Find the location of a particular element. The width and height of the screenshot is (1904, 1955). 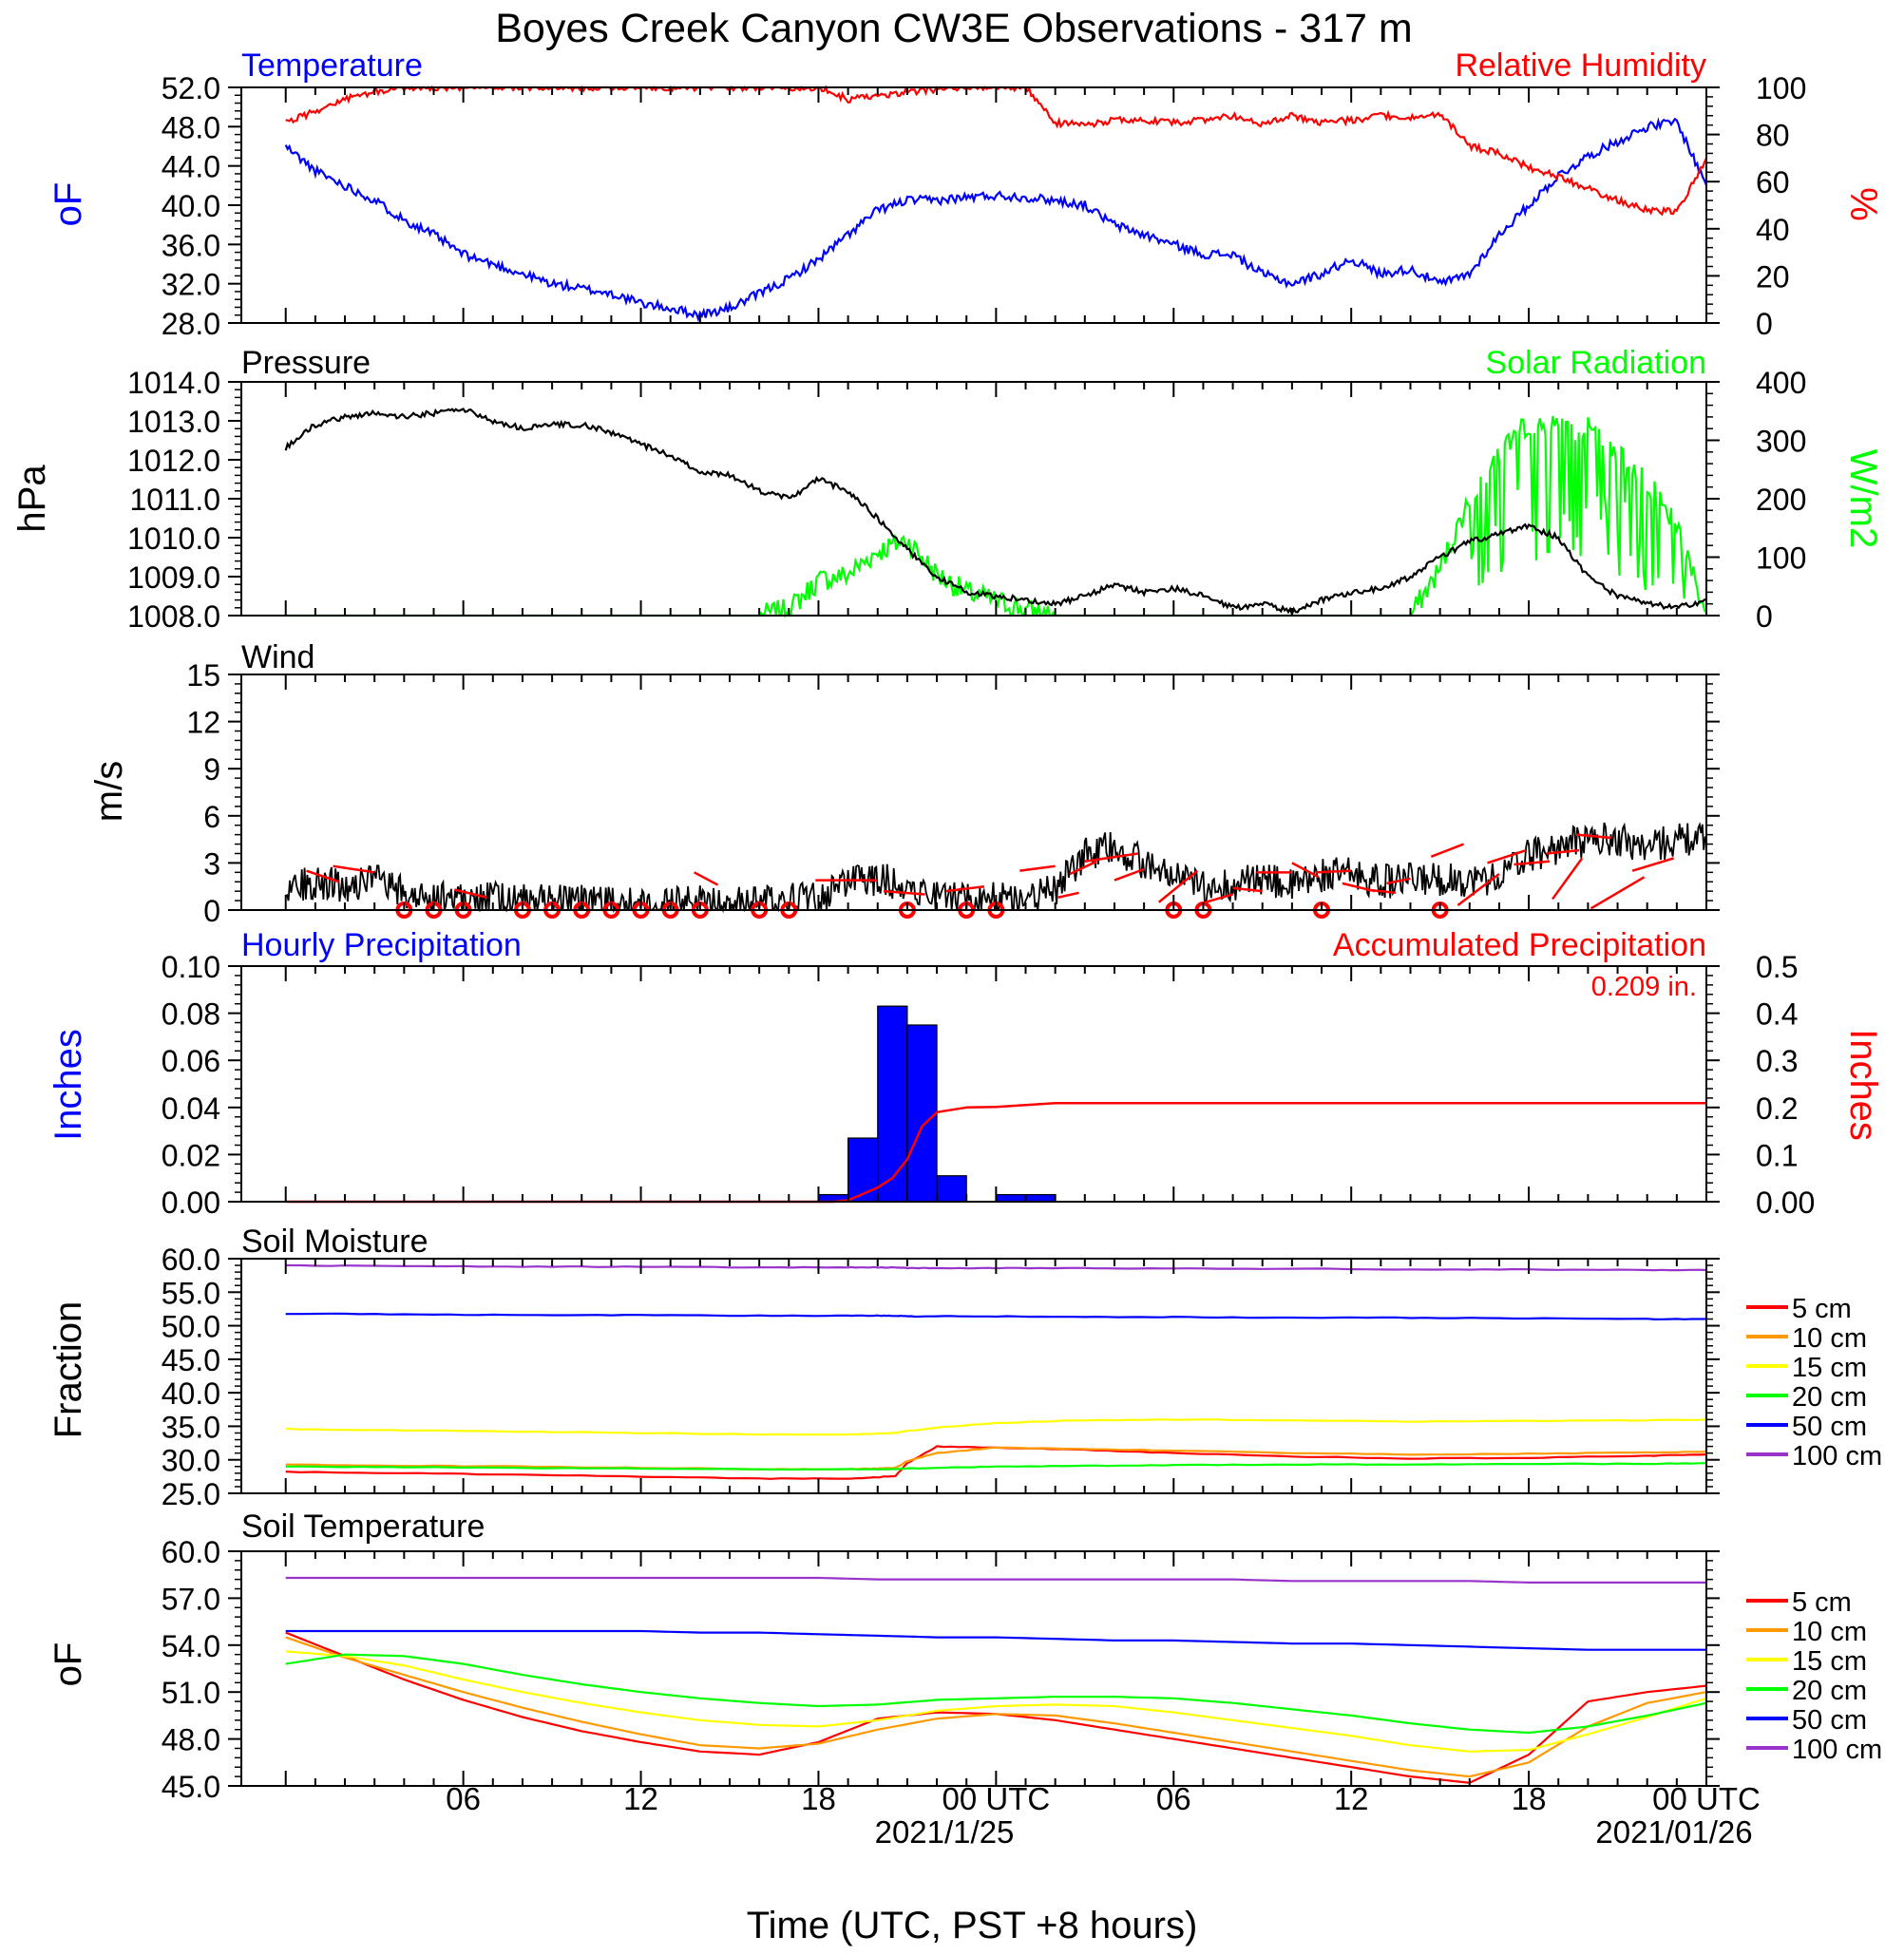

legend-label: 20 cm is located at coordinates (1829, 1397).